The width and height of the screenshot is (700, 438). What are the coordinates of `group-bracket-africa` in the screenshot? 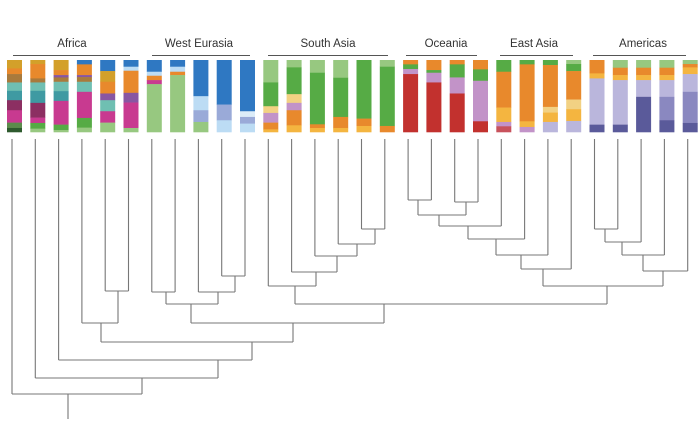 It's located at (71, 55).